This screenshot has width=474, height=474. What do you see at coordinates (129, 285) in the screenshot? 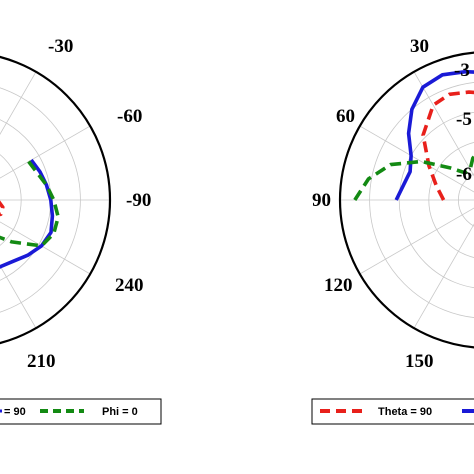
I see `angle-label: 240` at bounding box center [129, 285].